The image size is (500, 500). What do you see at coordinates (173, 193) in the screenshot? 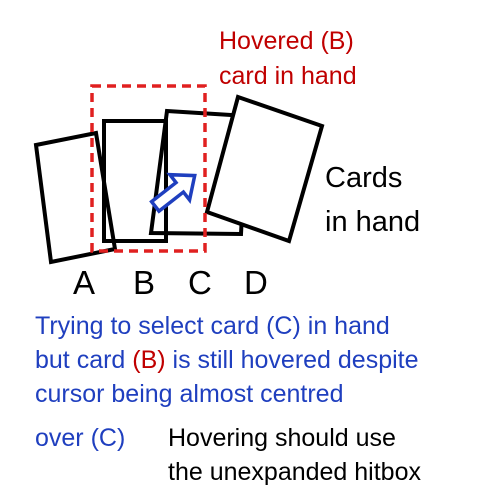
I see `cursor-arrow-icon` at bounding box center [173, 193].